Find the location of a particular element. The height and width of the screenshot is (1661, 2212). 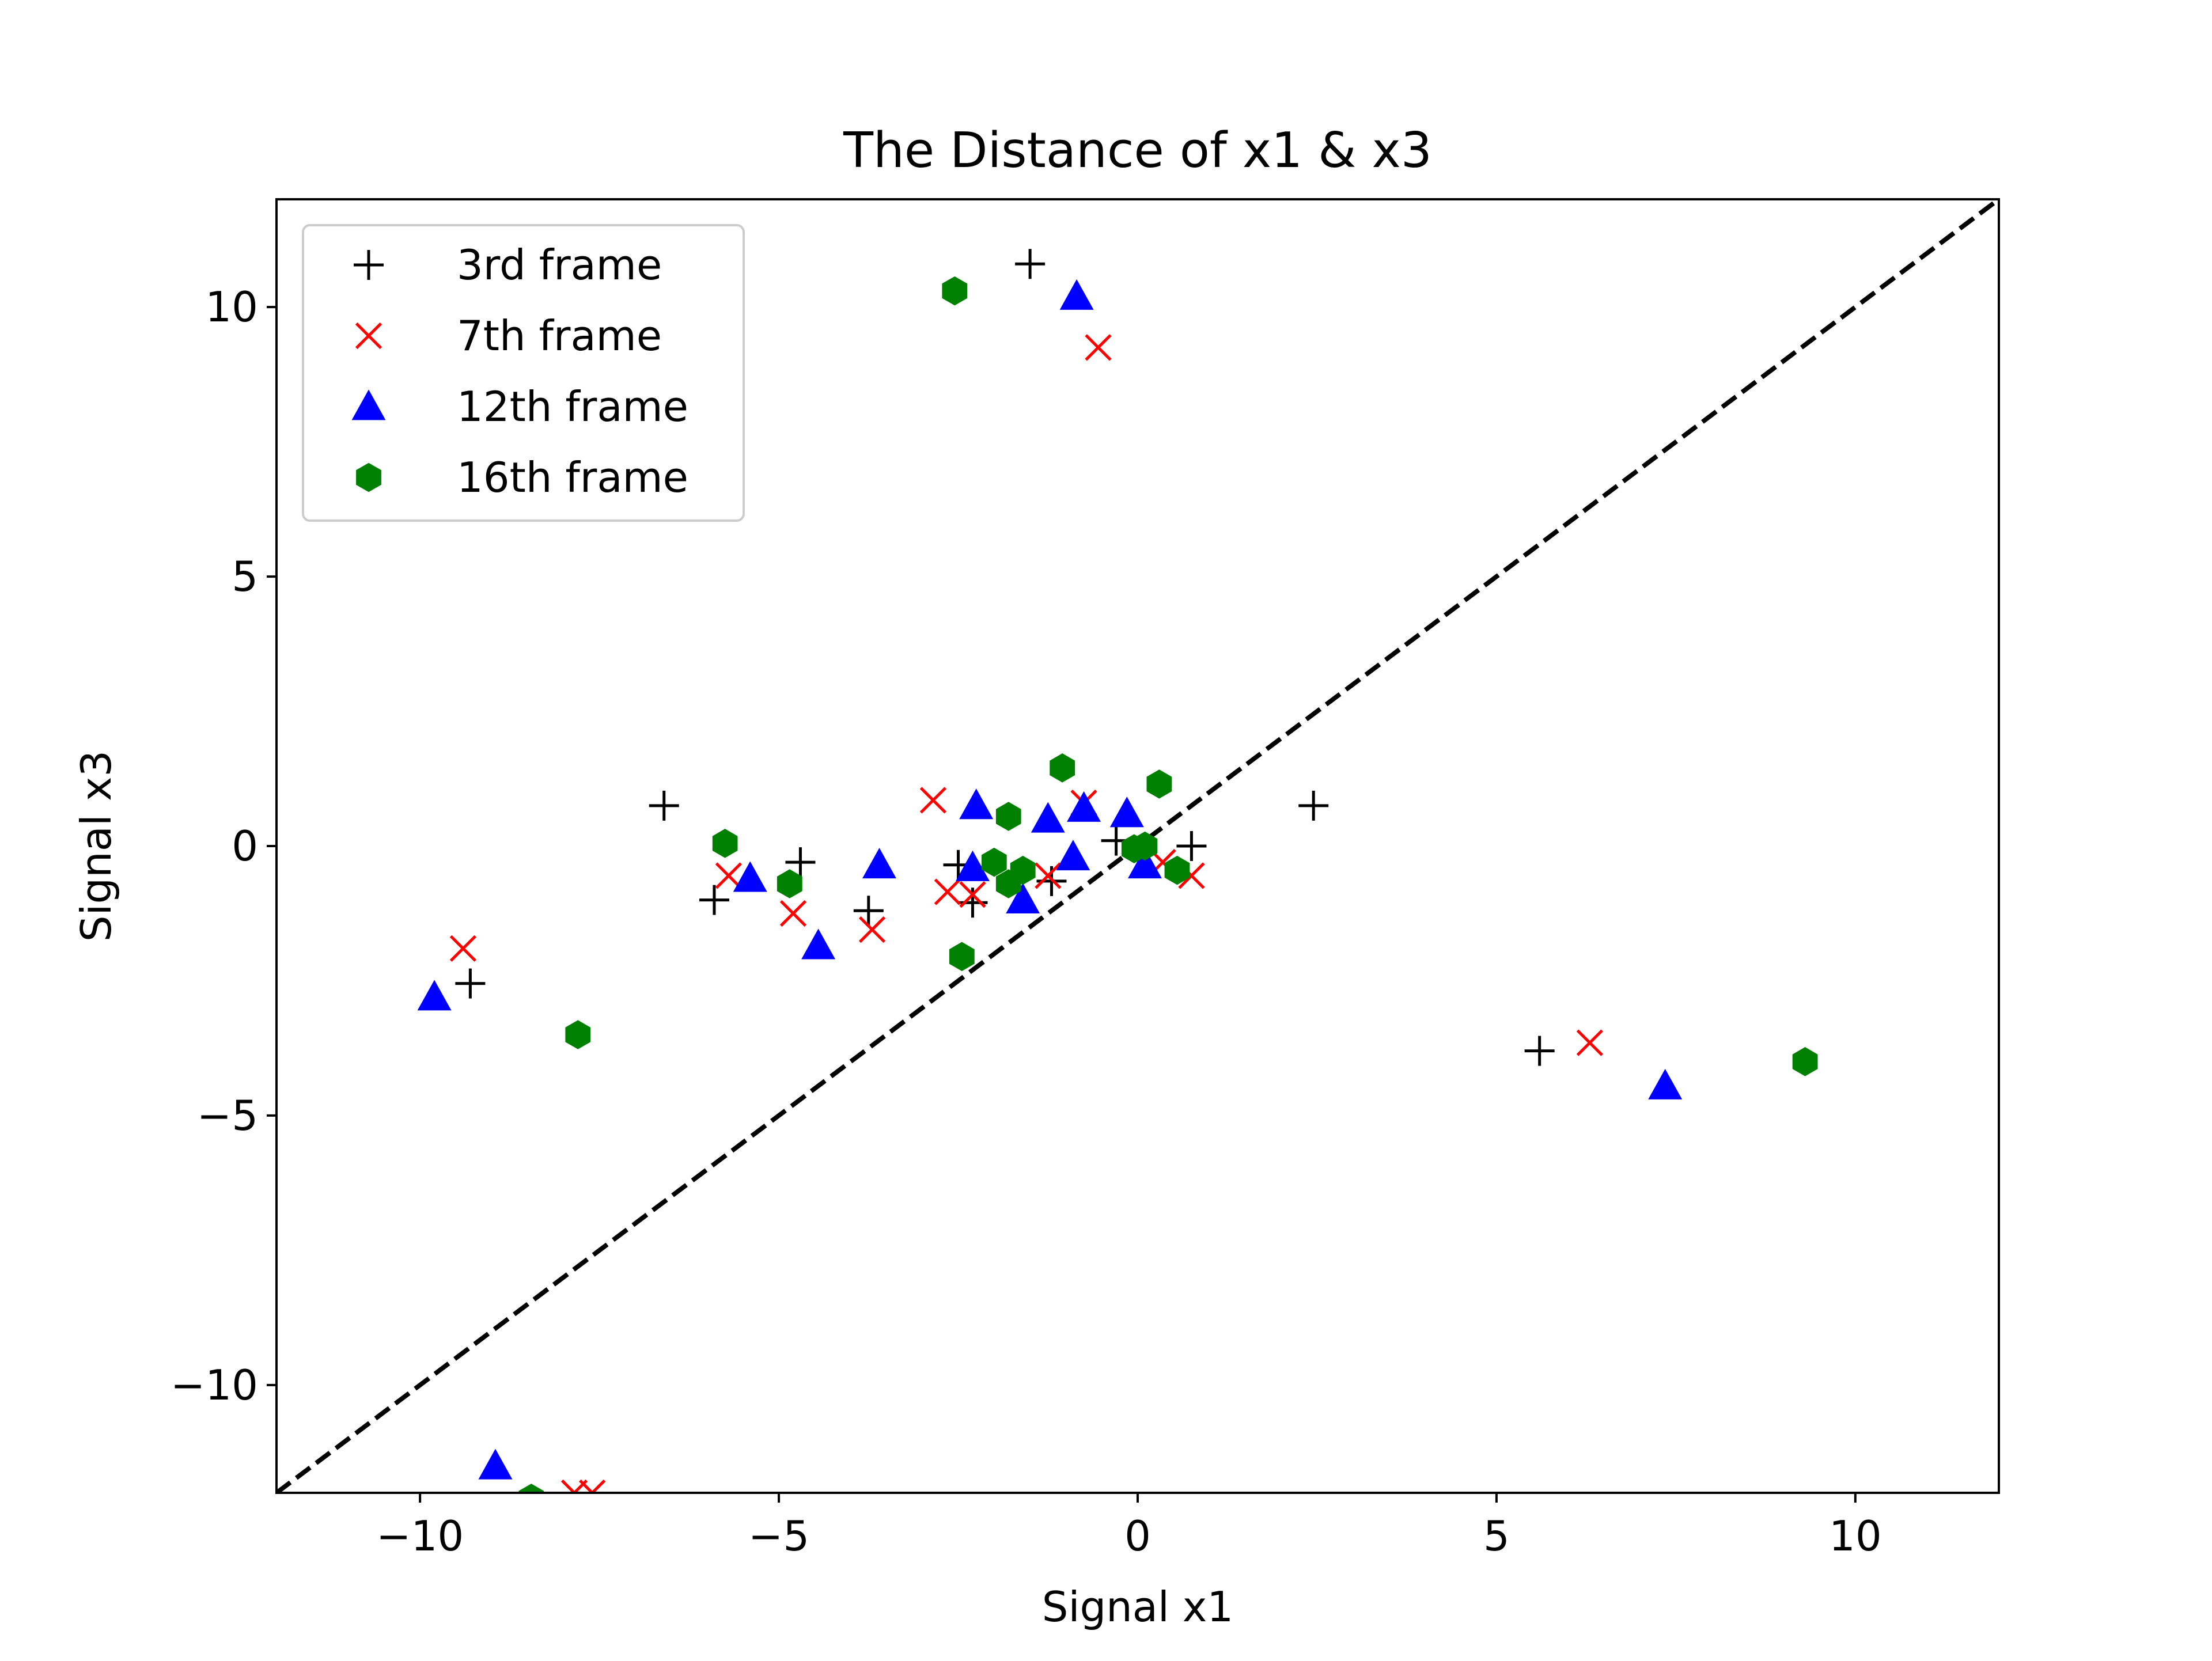

x-tick-label: −10 is located at coordinates (420, 1536).